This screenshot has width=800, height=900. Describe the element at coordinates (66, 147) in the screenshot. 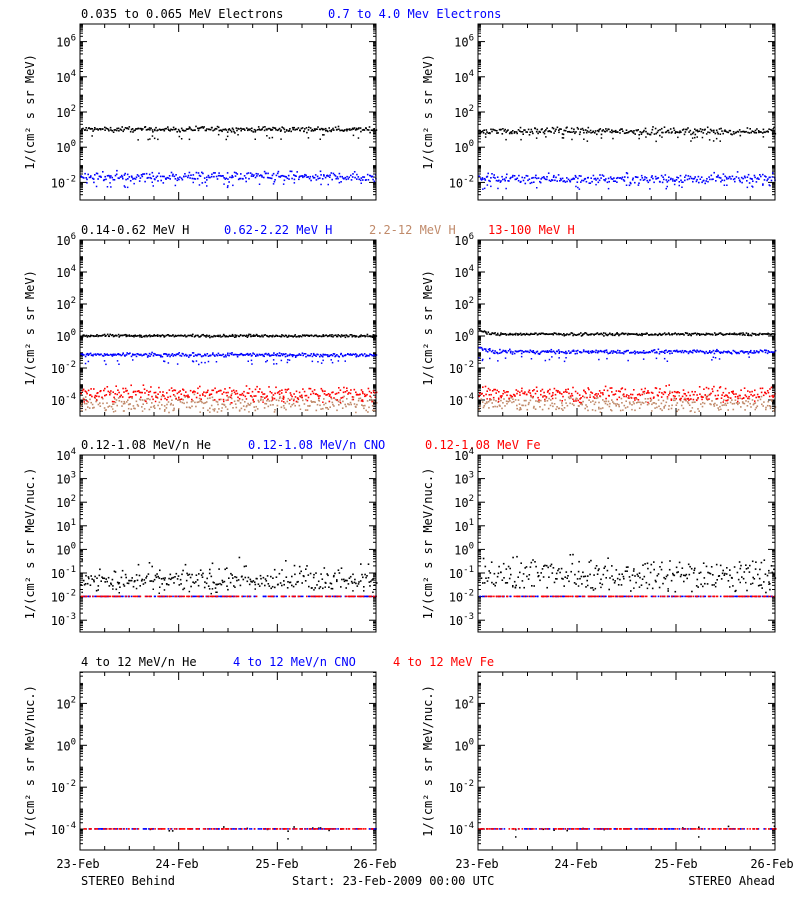

I see `y-tick-label: 100` at that location.